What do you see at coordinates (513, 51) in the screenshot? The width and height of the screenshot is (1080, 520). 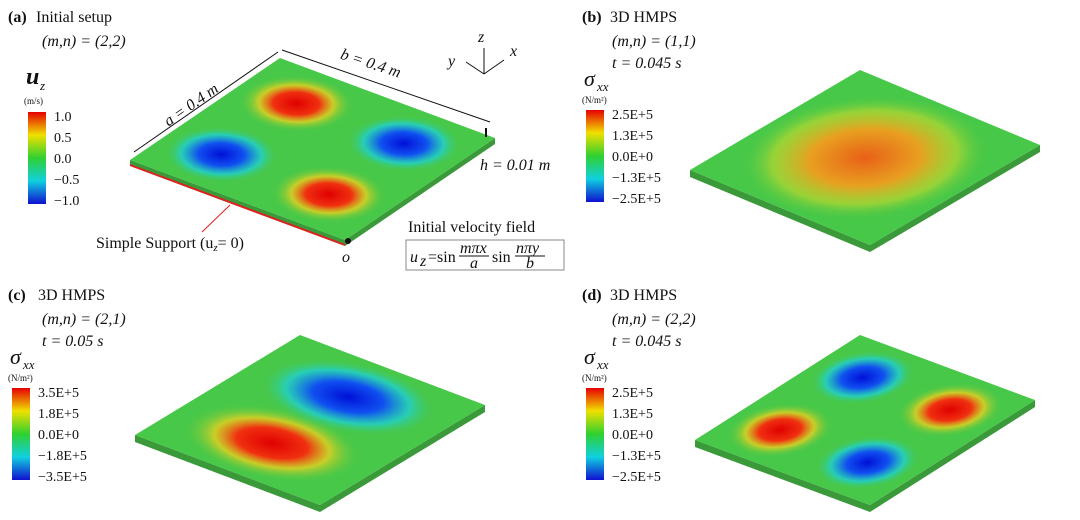 I see `axis-x: x` at bounding box center [513, 51].